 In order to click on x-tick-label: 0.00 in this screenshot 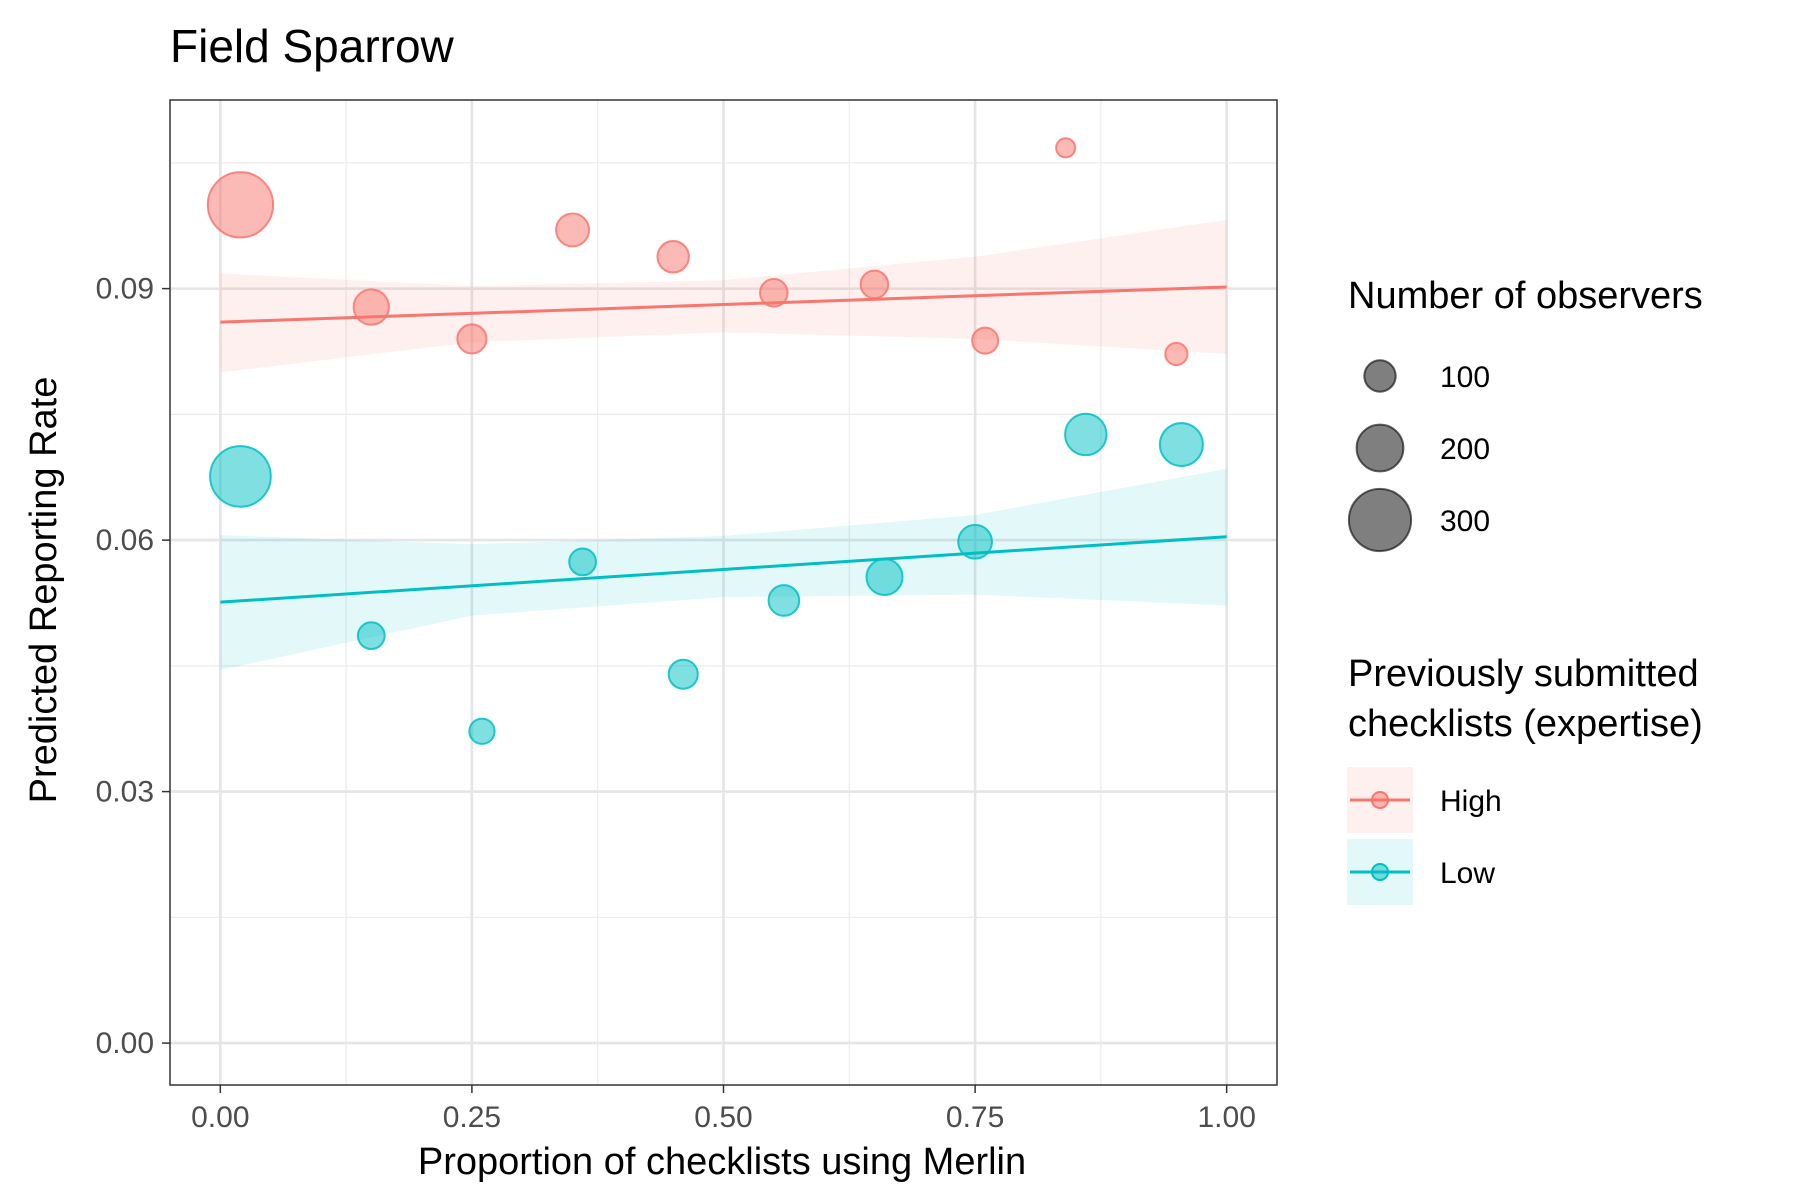, I will do `click(220, 1117)`.